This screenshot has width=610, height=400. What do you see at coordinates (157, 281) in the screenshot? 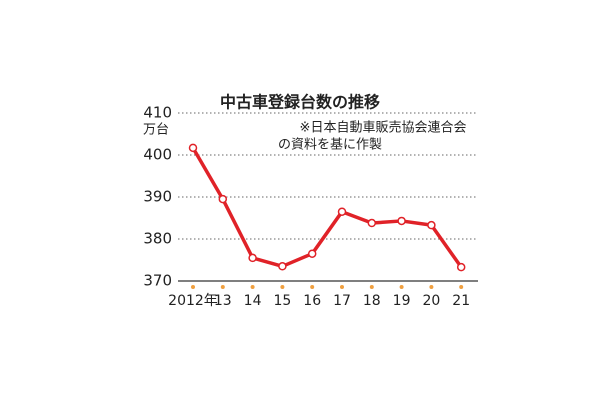
I see `y-tick-label: 370` at bounding box center [157, 281].